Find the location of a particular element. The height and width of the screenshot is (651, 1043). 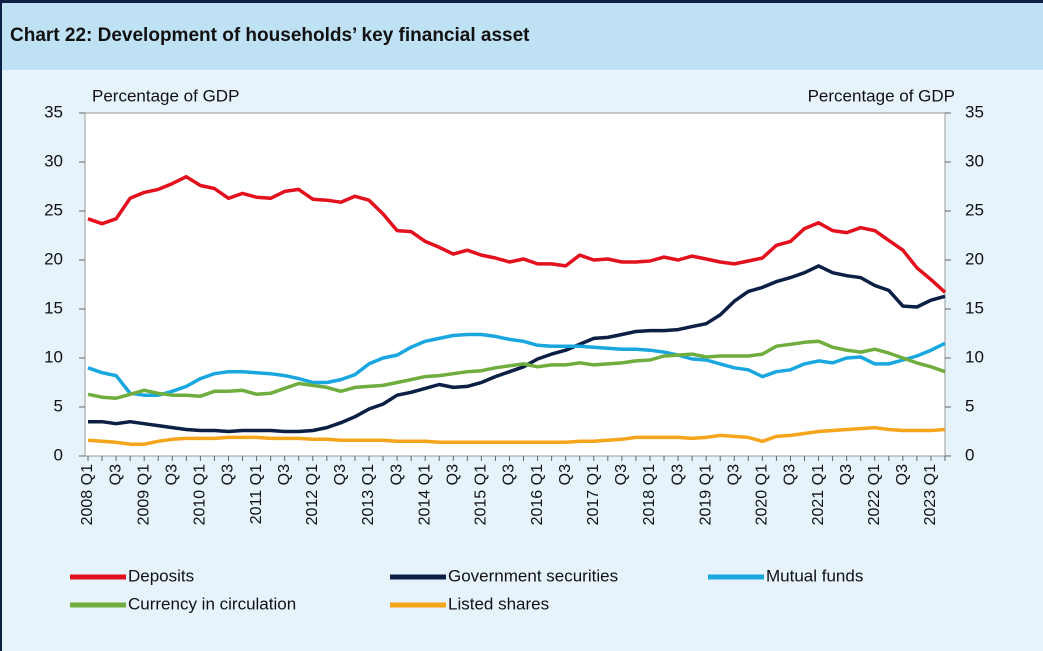

y2-tick-label: 15 is located at coordinates (974, 307).